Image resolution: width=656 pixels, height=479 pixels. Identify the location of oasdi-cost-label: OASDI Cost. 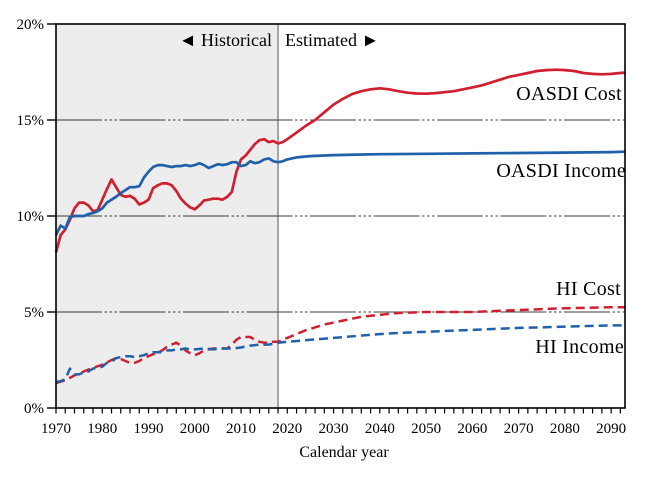
(569, 94).